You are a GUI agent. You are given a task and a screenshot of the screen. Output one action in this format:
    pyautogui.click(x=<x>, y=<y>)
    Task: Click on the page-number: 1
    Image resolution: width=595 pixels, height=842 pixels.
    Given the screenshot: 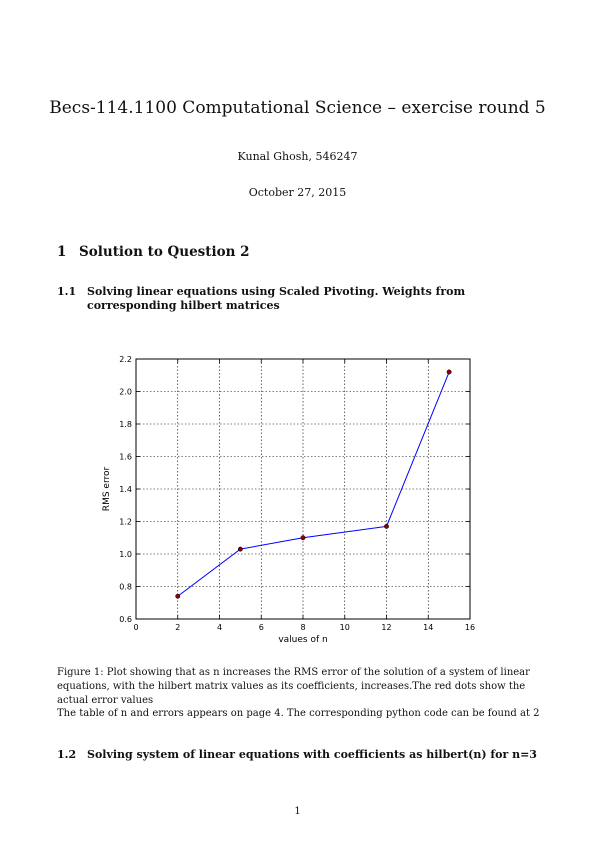 What is the action you would take?
    pyautogui.click(x=297, y=811)
    